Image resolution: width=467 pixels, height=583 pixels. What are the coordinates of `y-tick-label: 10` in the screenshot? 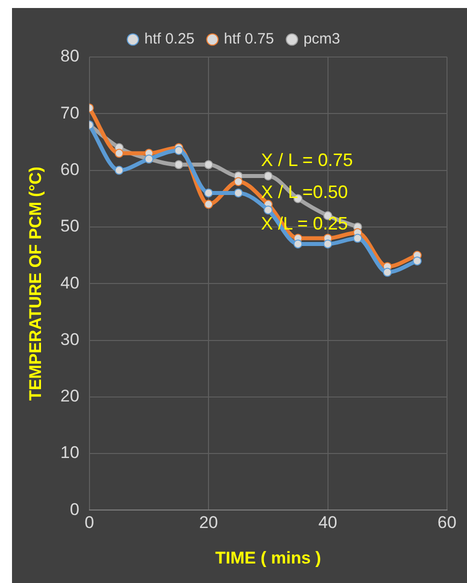 It's located at (70, 452).